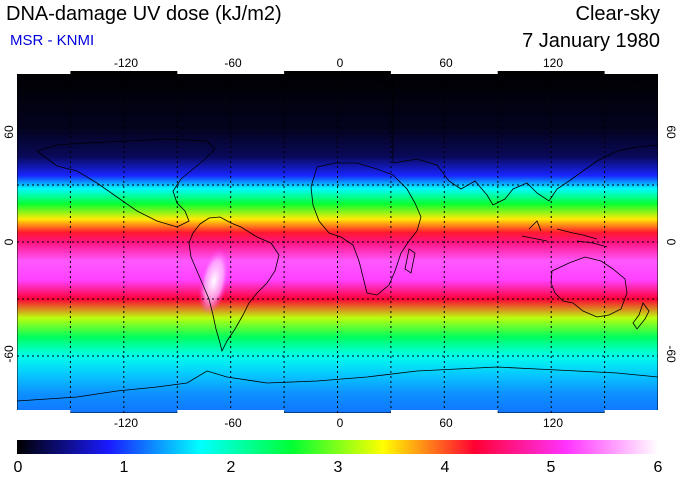 Image resolution: width=678 pixels, height=480 pixels. What do you see at coordinates (9, 354) in the screenshot?
I see `lat-label-left: -60` at bounding box center [9, 354].